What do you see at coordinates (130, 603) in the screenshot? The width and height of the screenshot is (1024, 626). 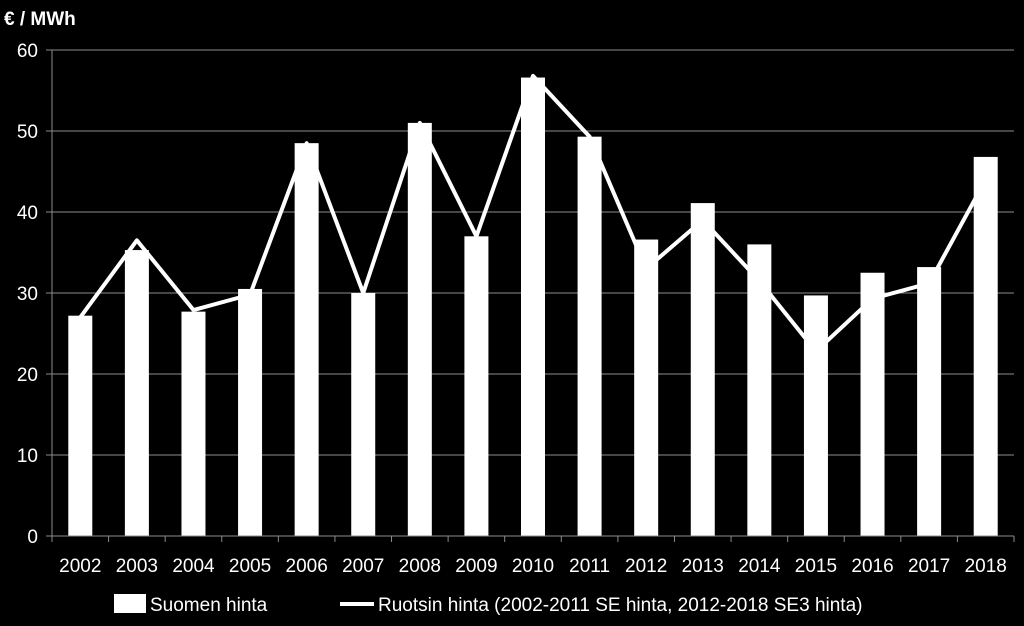 I see `legend-swatch-bar` at bounding box center [130, 603].